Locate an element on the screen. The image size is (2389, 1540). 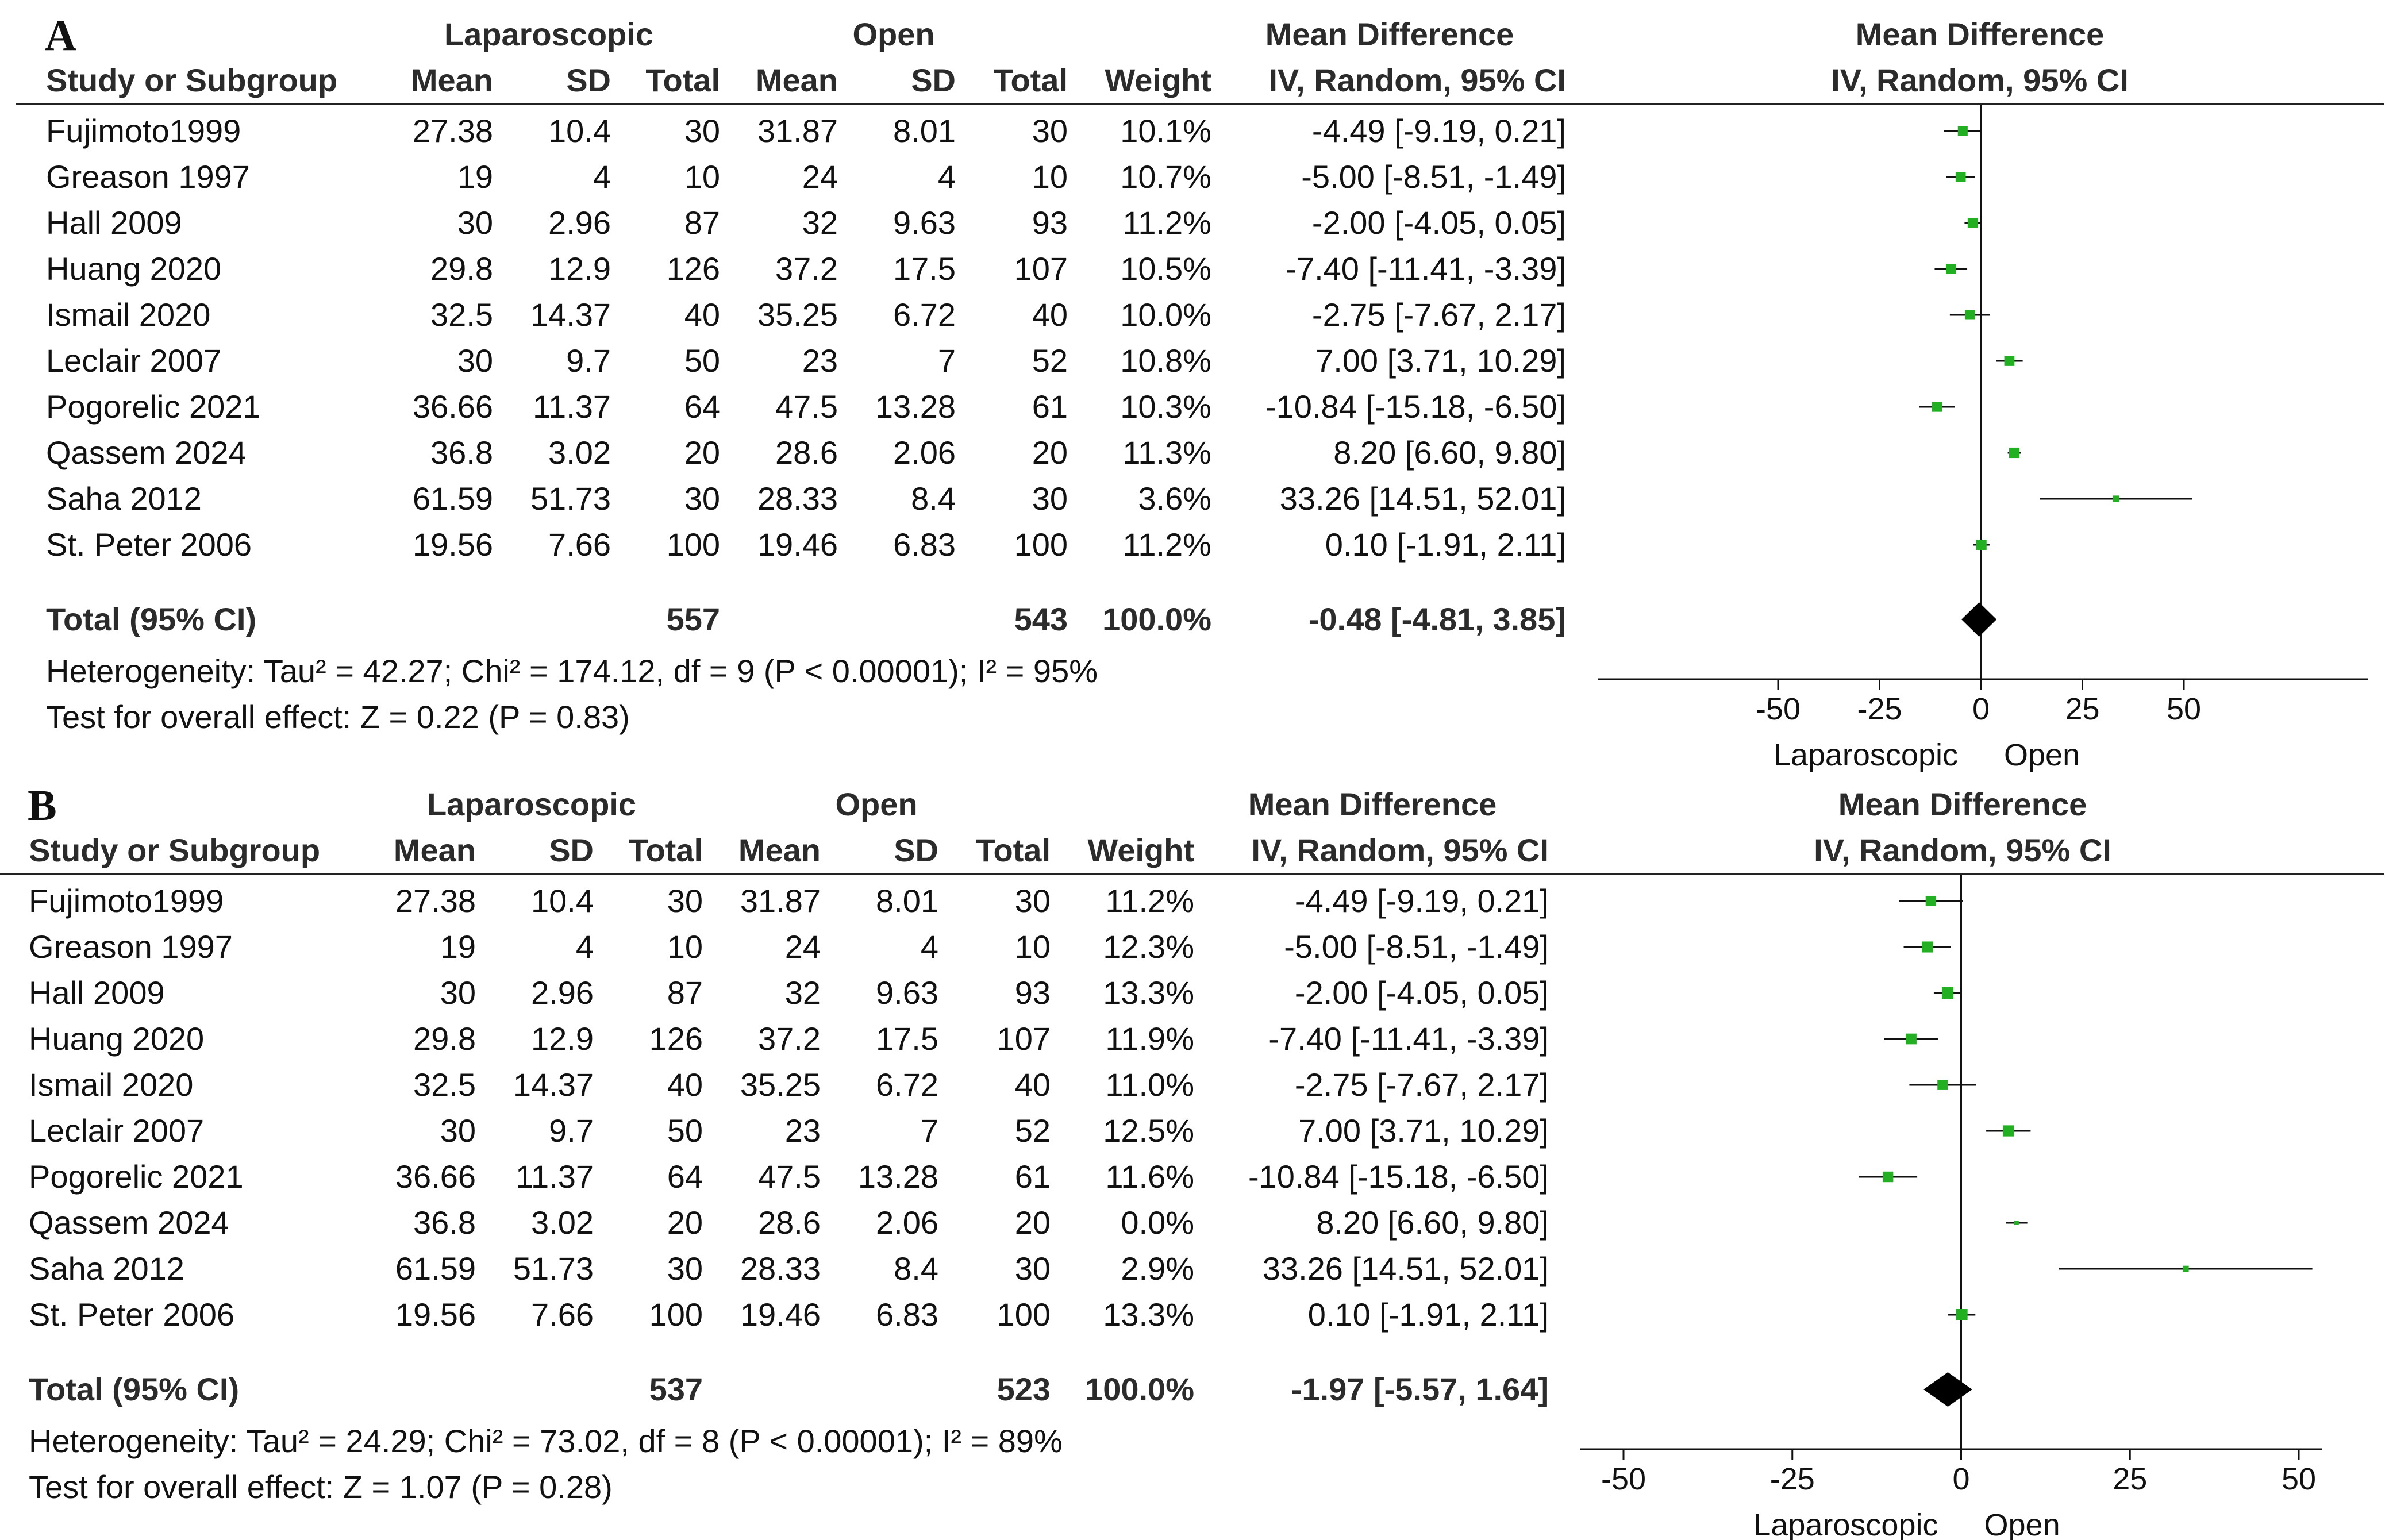
exp-sd-cell: 14.37 is located at coordinates (570, 315).